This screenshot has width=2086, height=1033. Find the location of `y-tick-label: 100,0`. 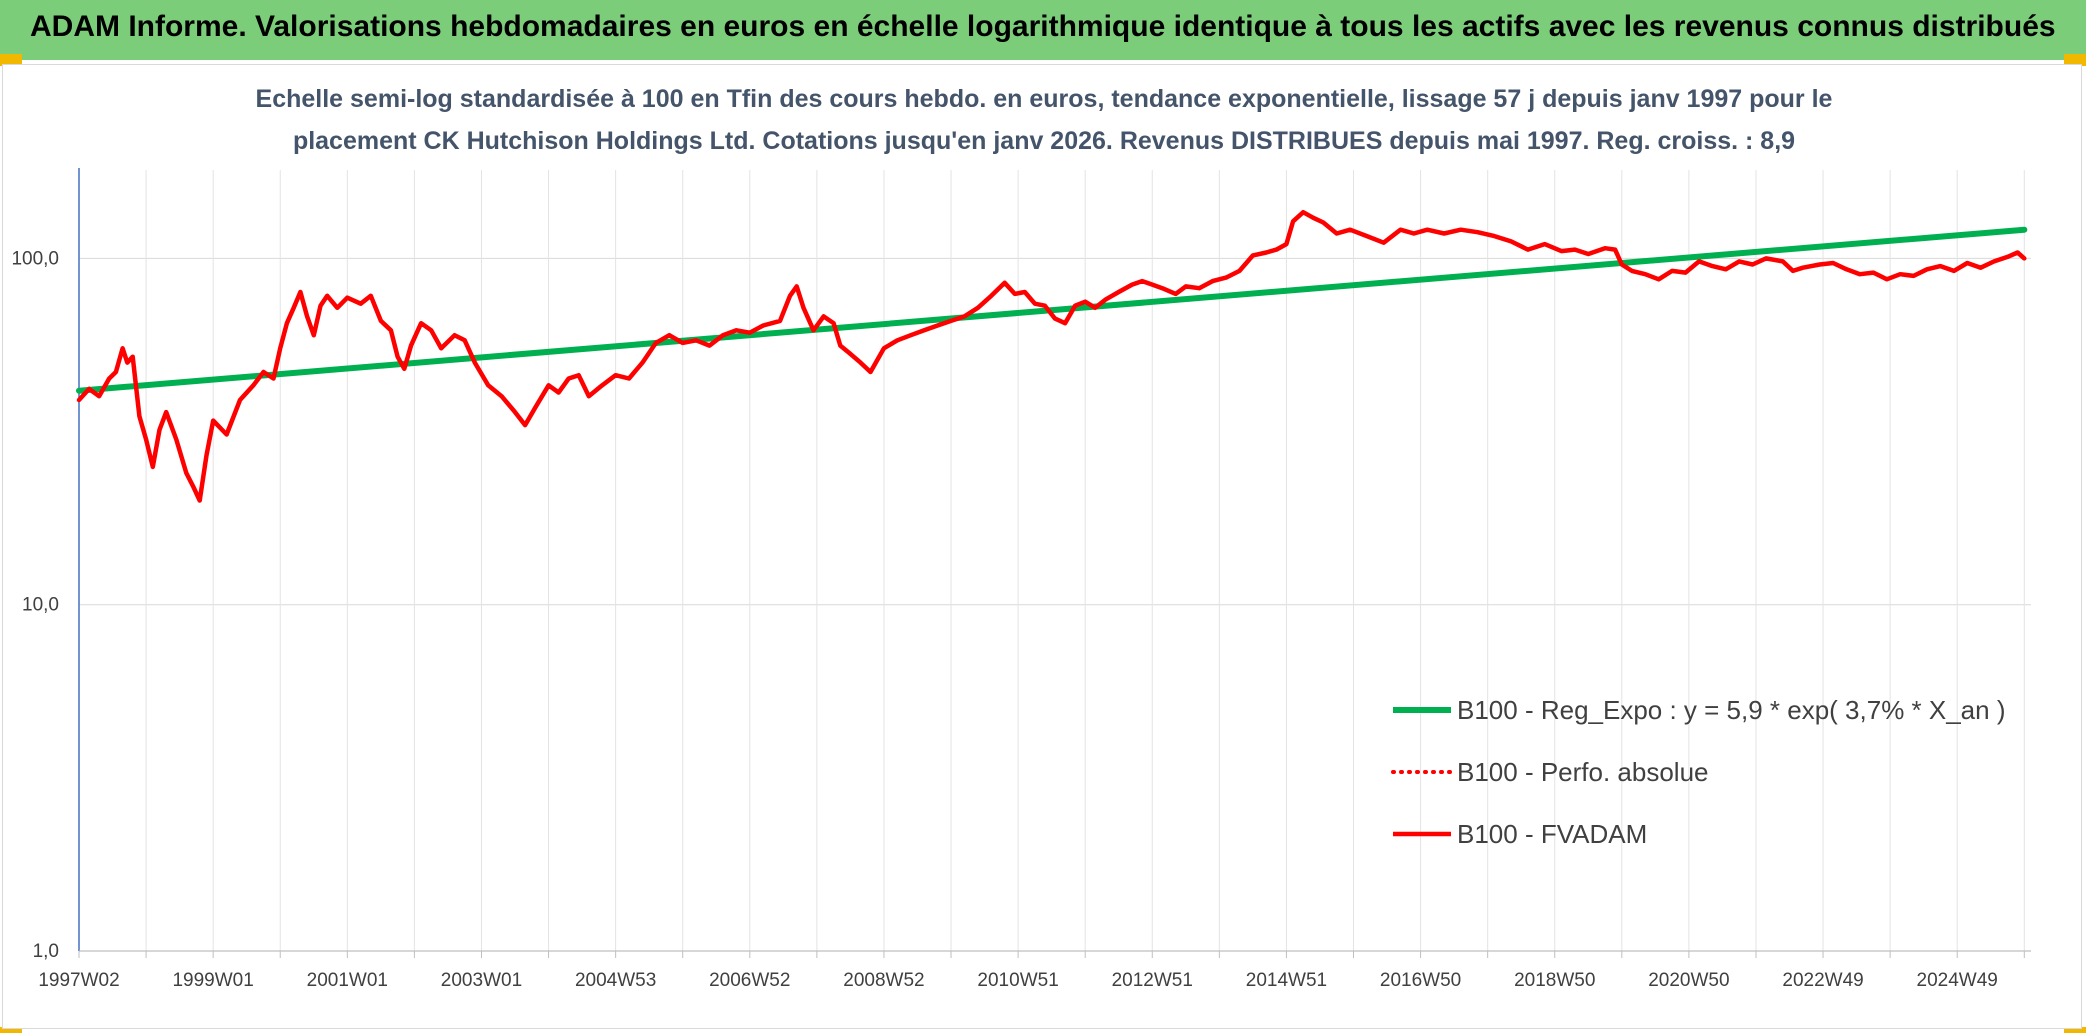

y-tick-label: 100,0 is located at coordinates (35, 258).